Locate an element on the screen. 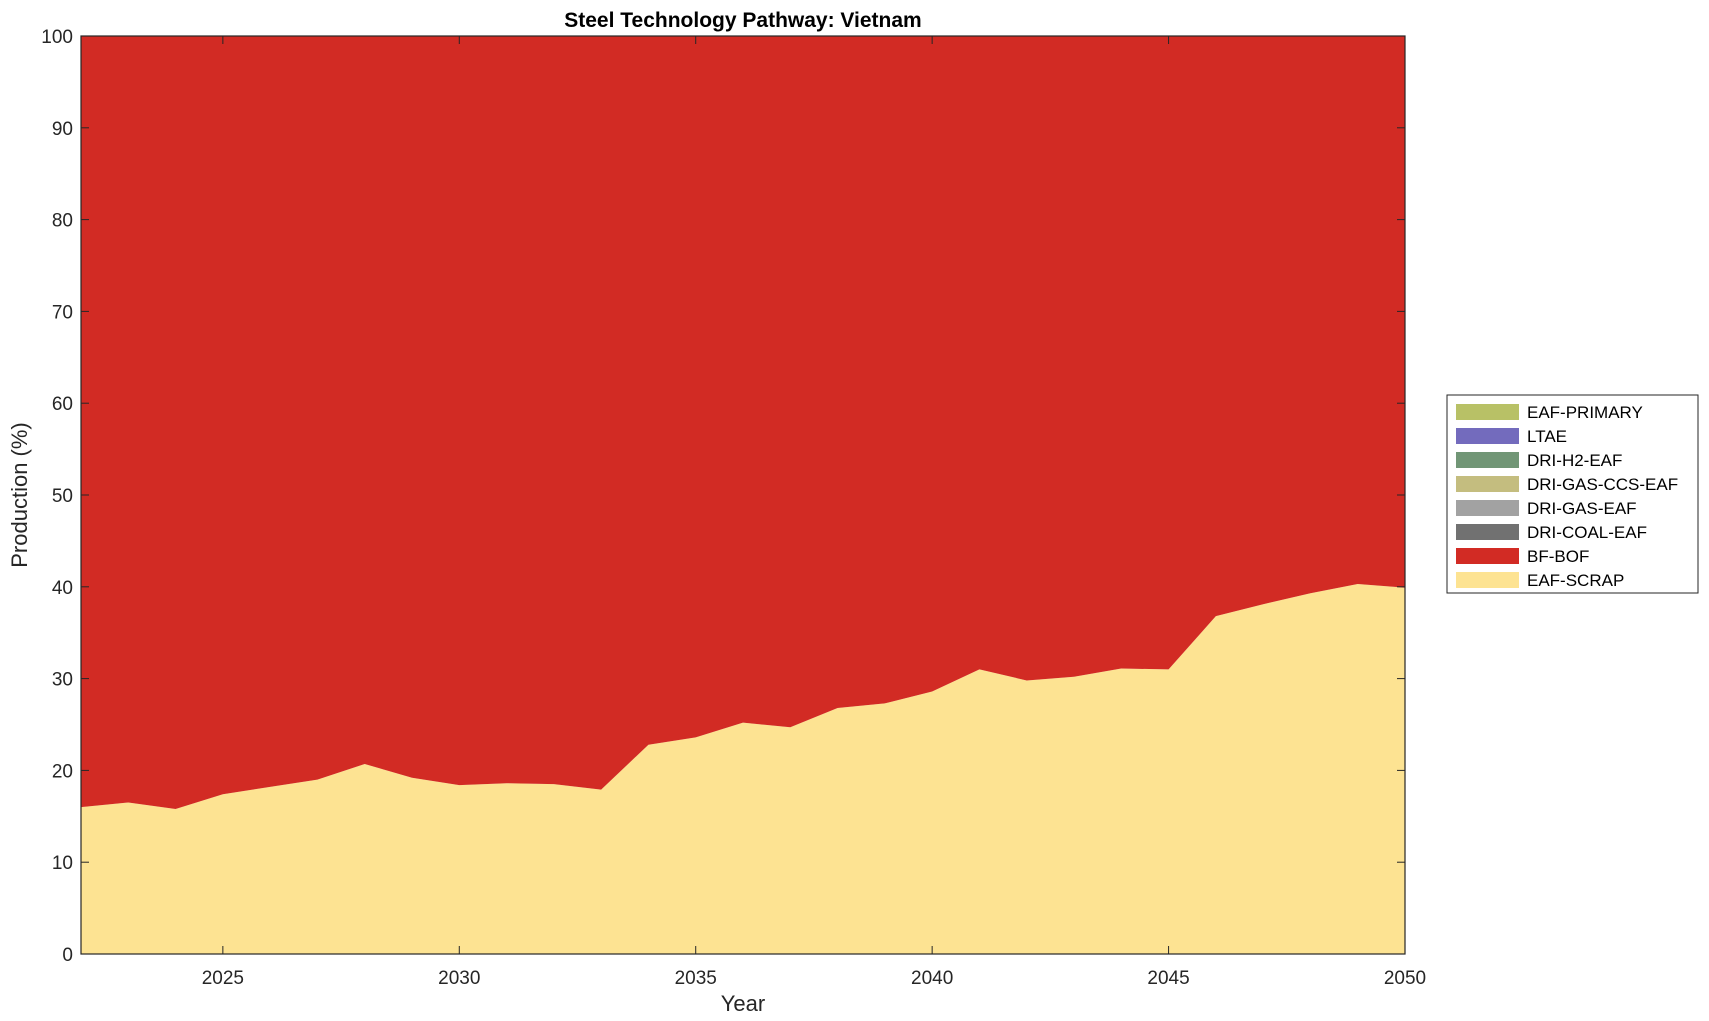 This screenshot has width=1709, height=1021. chart-title: Steel Technology Pathway: Vietnam is located at coordinates (742, 20).